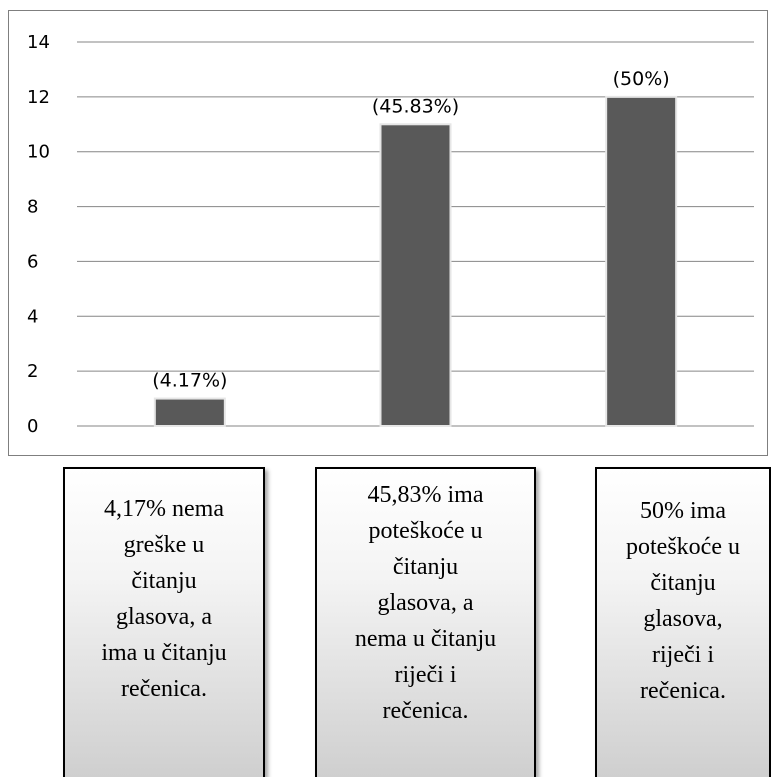 The height and width of the screenshot is (777, 771). I want to click on data-label-1: (4.17%), so click(189, 381).